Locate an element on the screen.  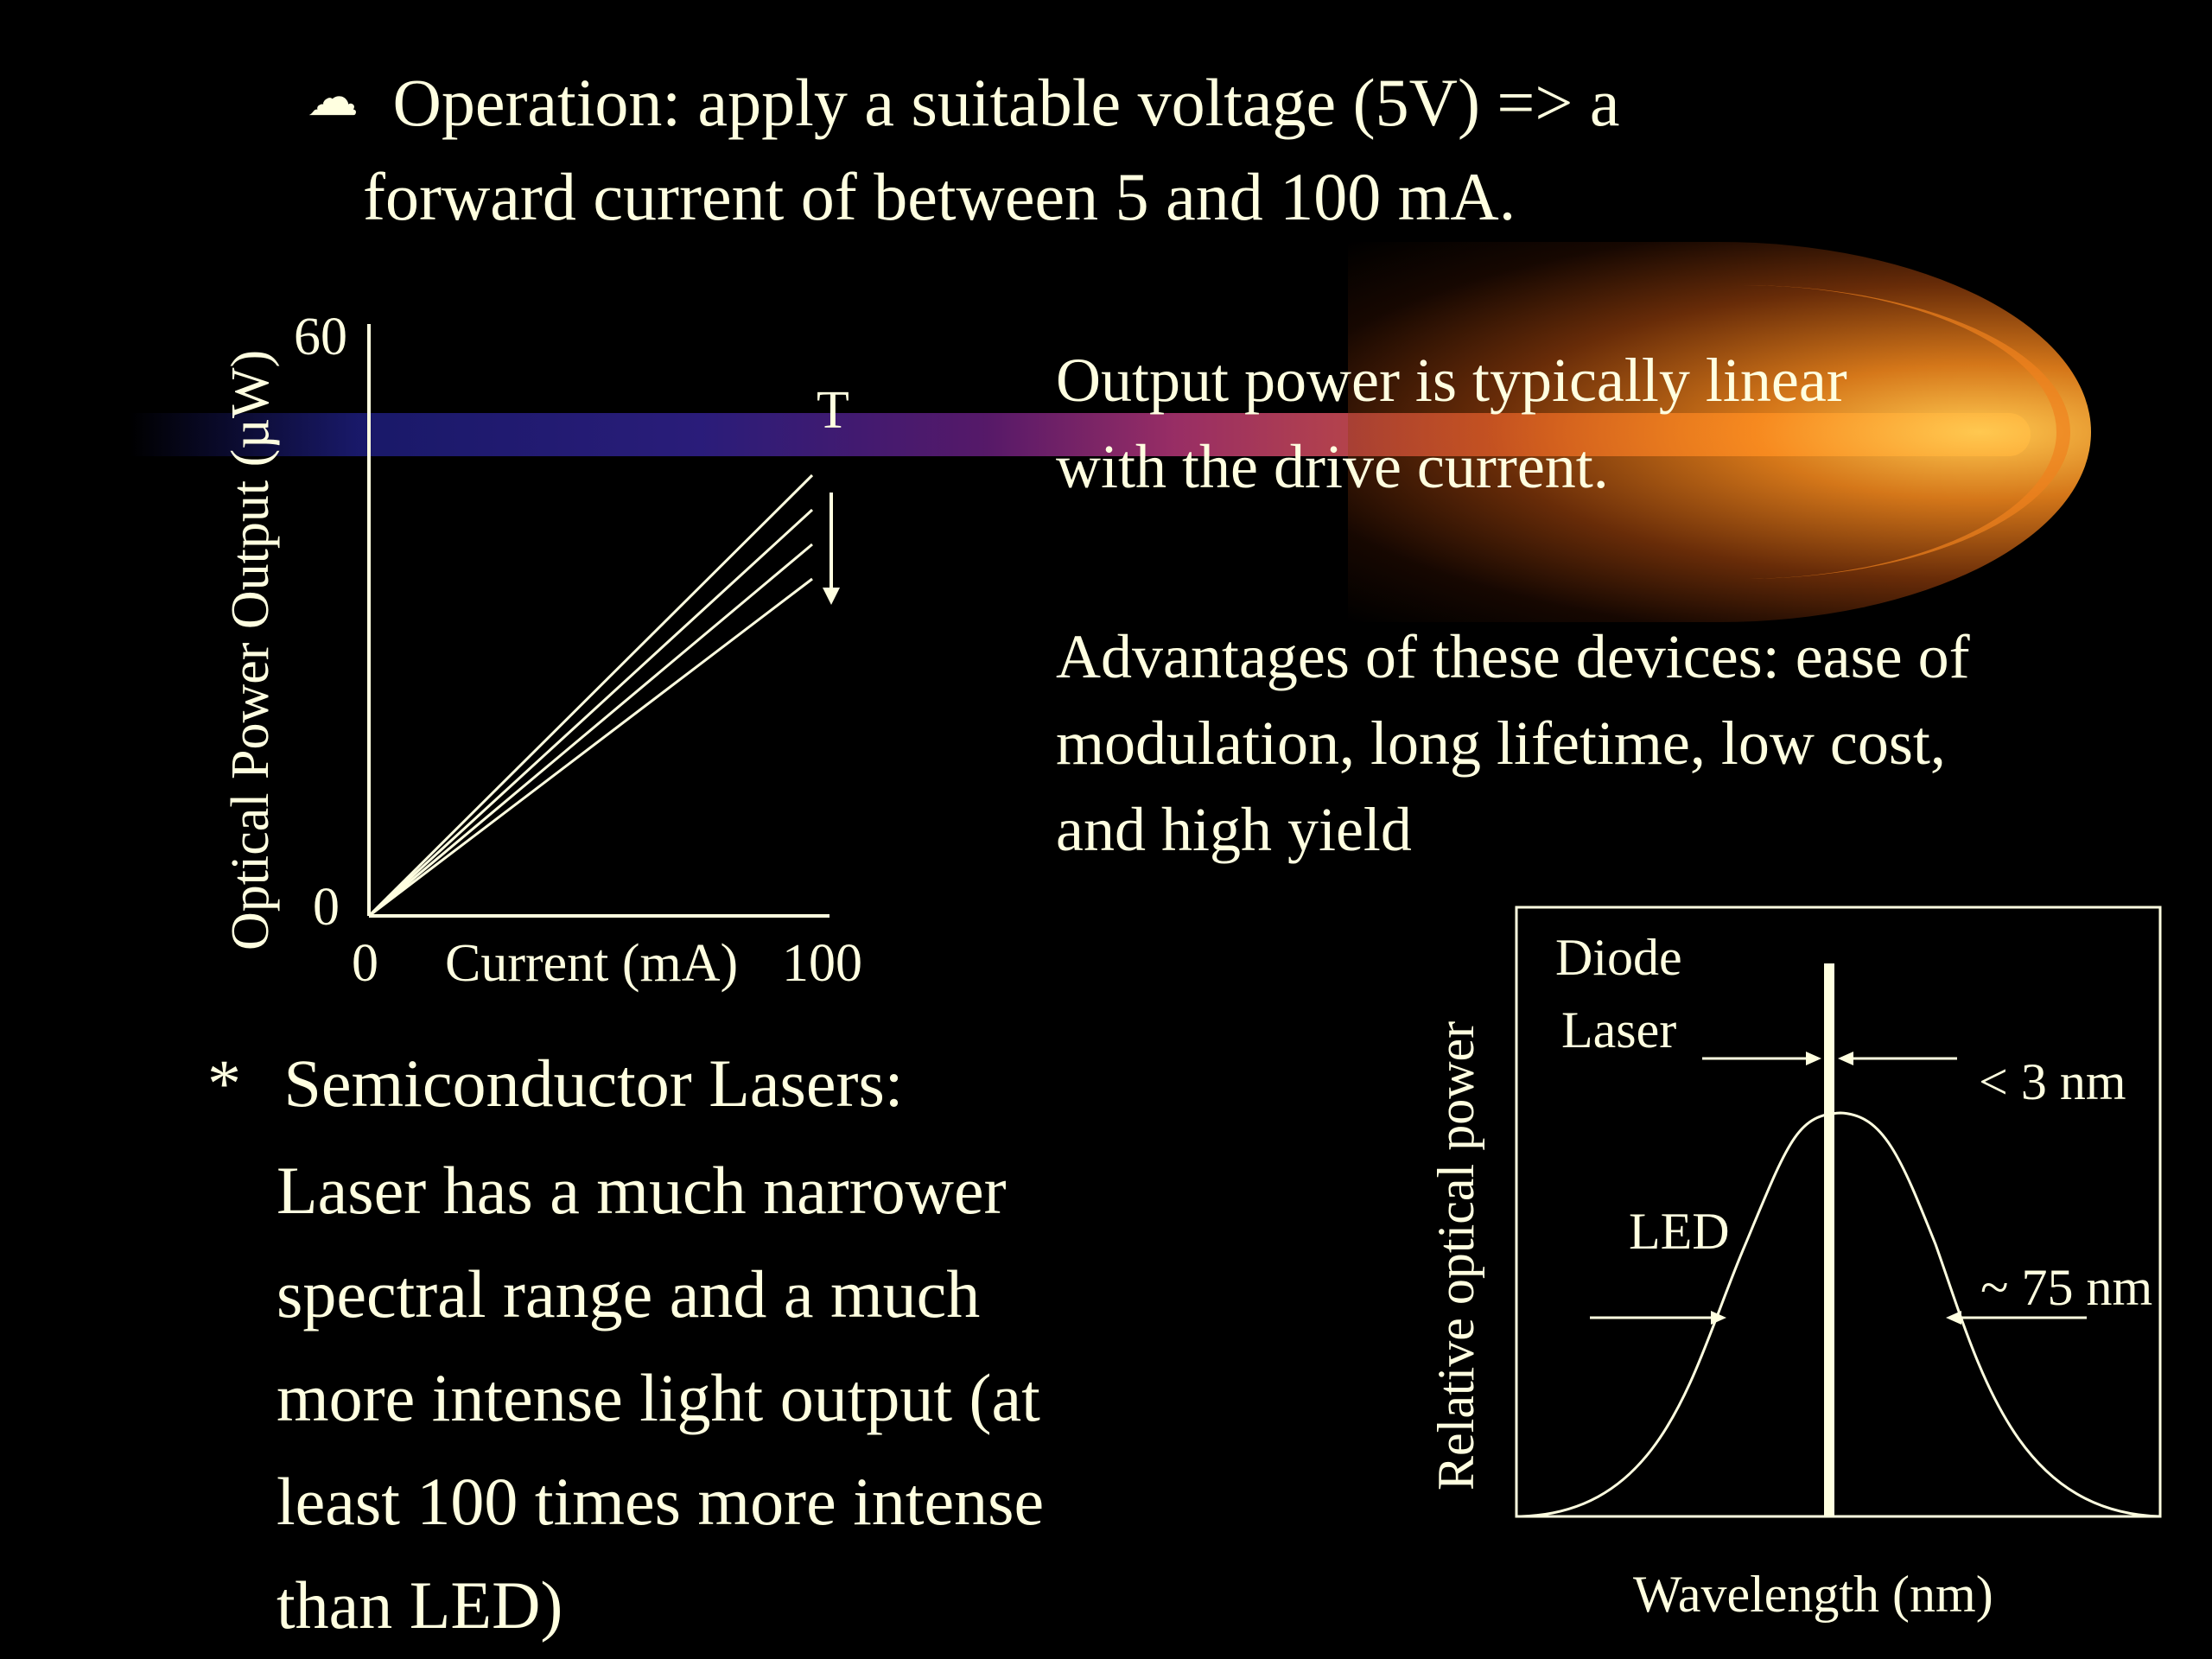
asterisk-marker: * is located at coordinates (224, 1083).